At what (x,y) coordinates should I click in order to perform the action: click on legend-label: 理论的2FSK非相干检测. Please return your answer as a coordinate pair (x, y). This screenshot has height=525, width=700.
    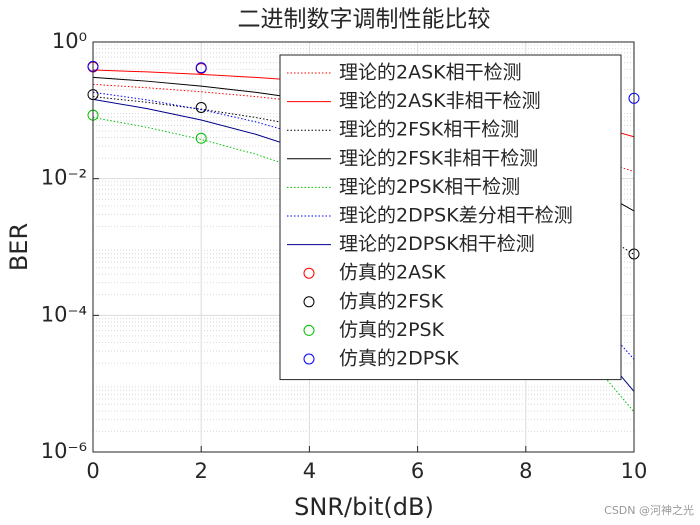
    Looking at the image, I should click on (438, 158).